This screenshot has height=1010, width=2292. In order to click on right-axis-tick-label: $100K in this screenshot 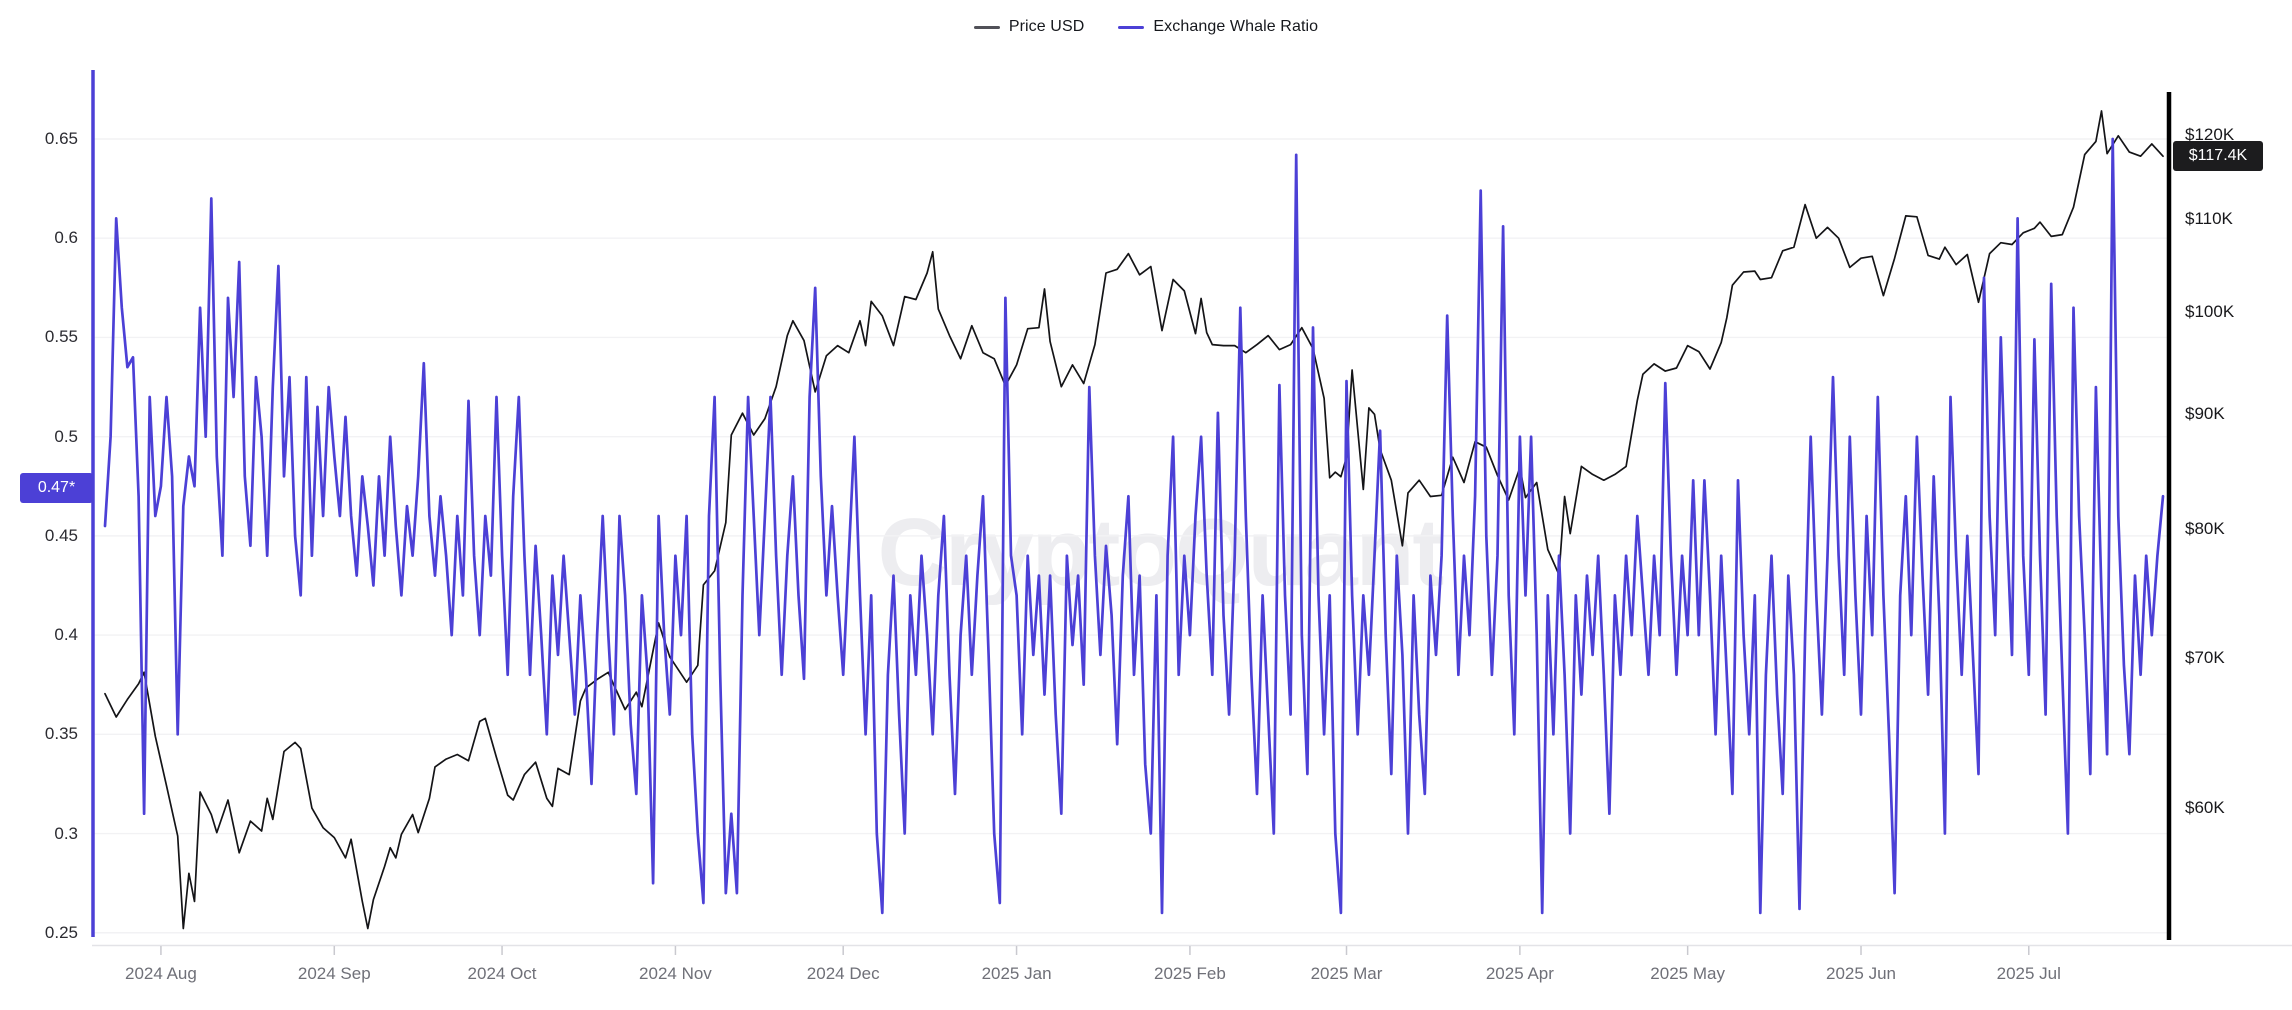, I will do `click(2210, 311)`.